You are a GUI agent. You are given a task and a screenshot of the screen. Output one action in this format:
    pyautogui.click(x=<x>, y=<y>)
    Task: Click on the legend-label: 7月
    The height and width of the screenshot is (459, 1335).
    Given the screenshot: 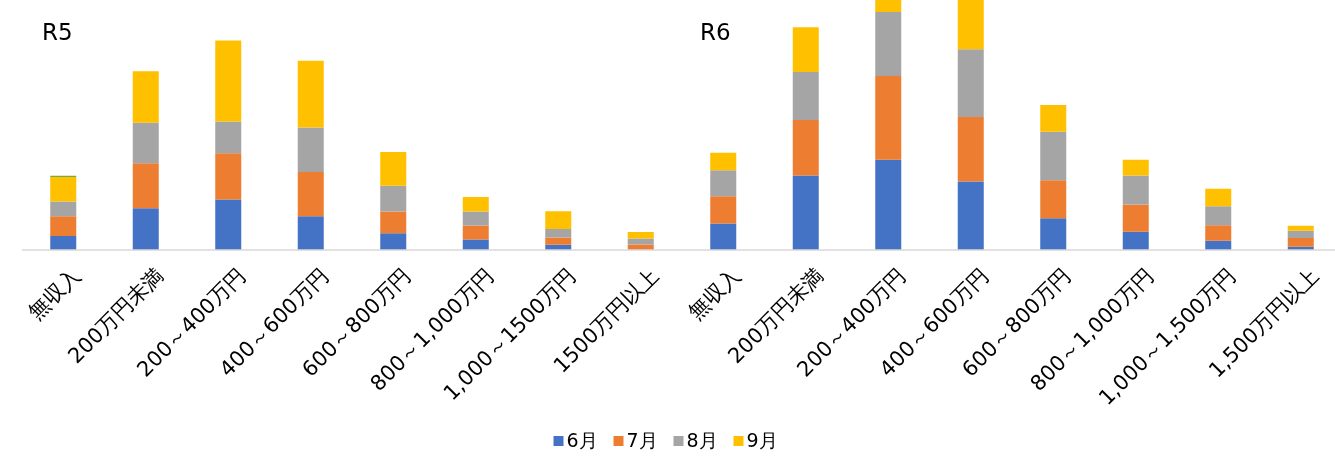 What is the action you would take?
    pyautogui.click(x=642, y=440)
    